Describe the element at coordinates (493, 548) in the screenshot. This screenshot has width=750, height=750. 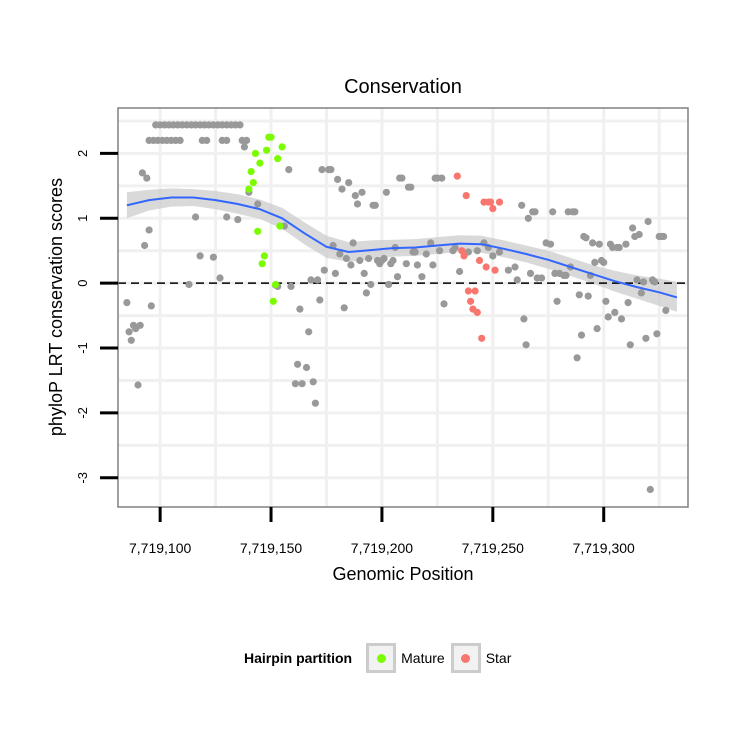
I see `x-tick-label: 7,719,250` at that location.